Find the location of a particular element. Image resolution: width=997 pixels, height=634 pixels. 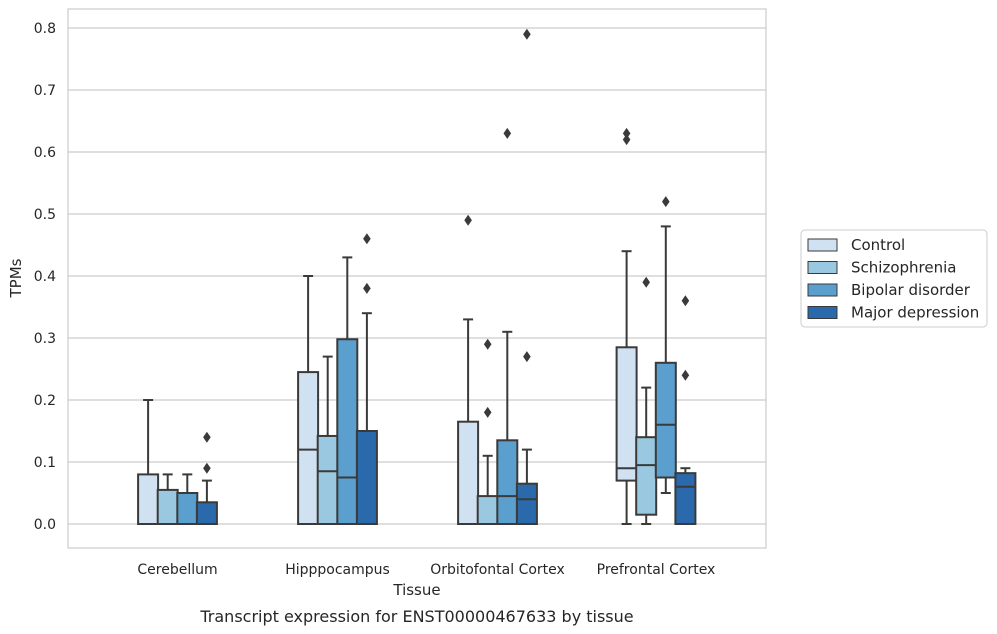

legend-frame is located at coordinates (894, 278).